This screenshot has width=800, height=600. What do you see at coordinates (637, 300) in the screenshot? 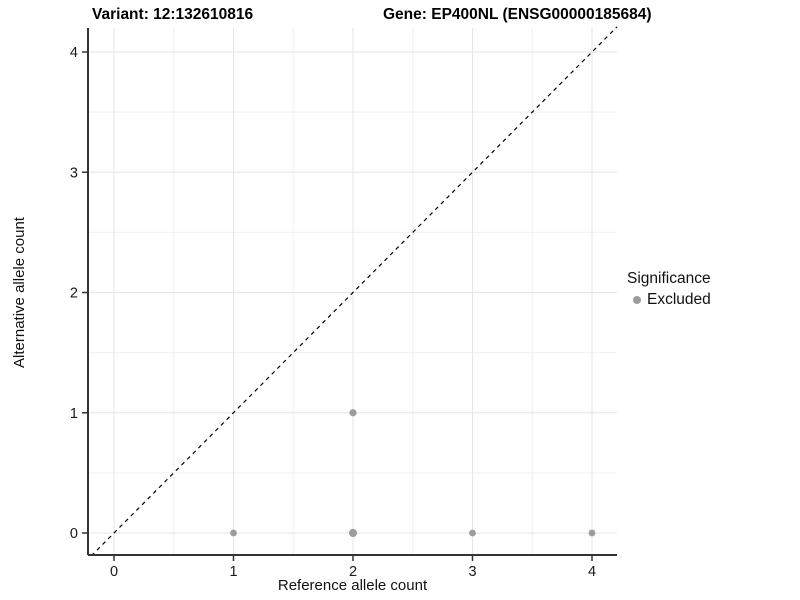
I see `legend-key-dot` at bounding box center [637, 300].